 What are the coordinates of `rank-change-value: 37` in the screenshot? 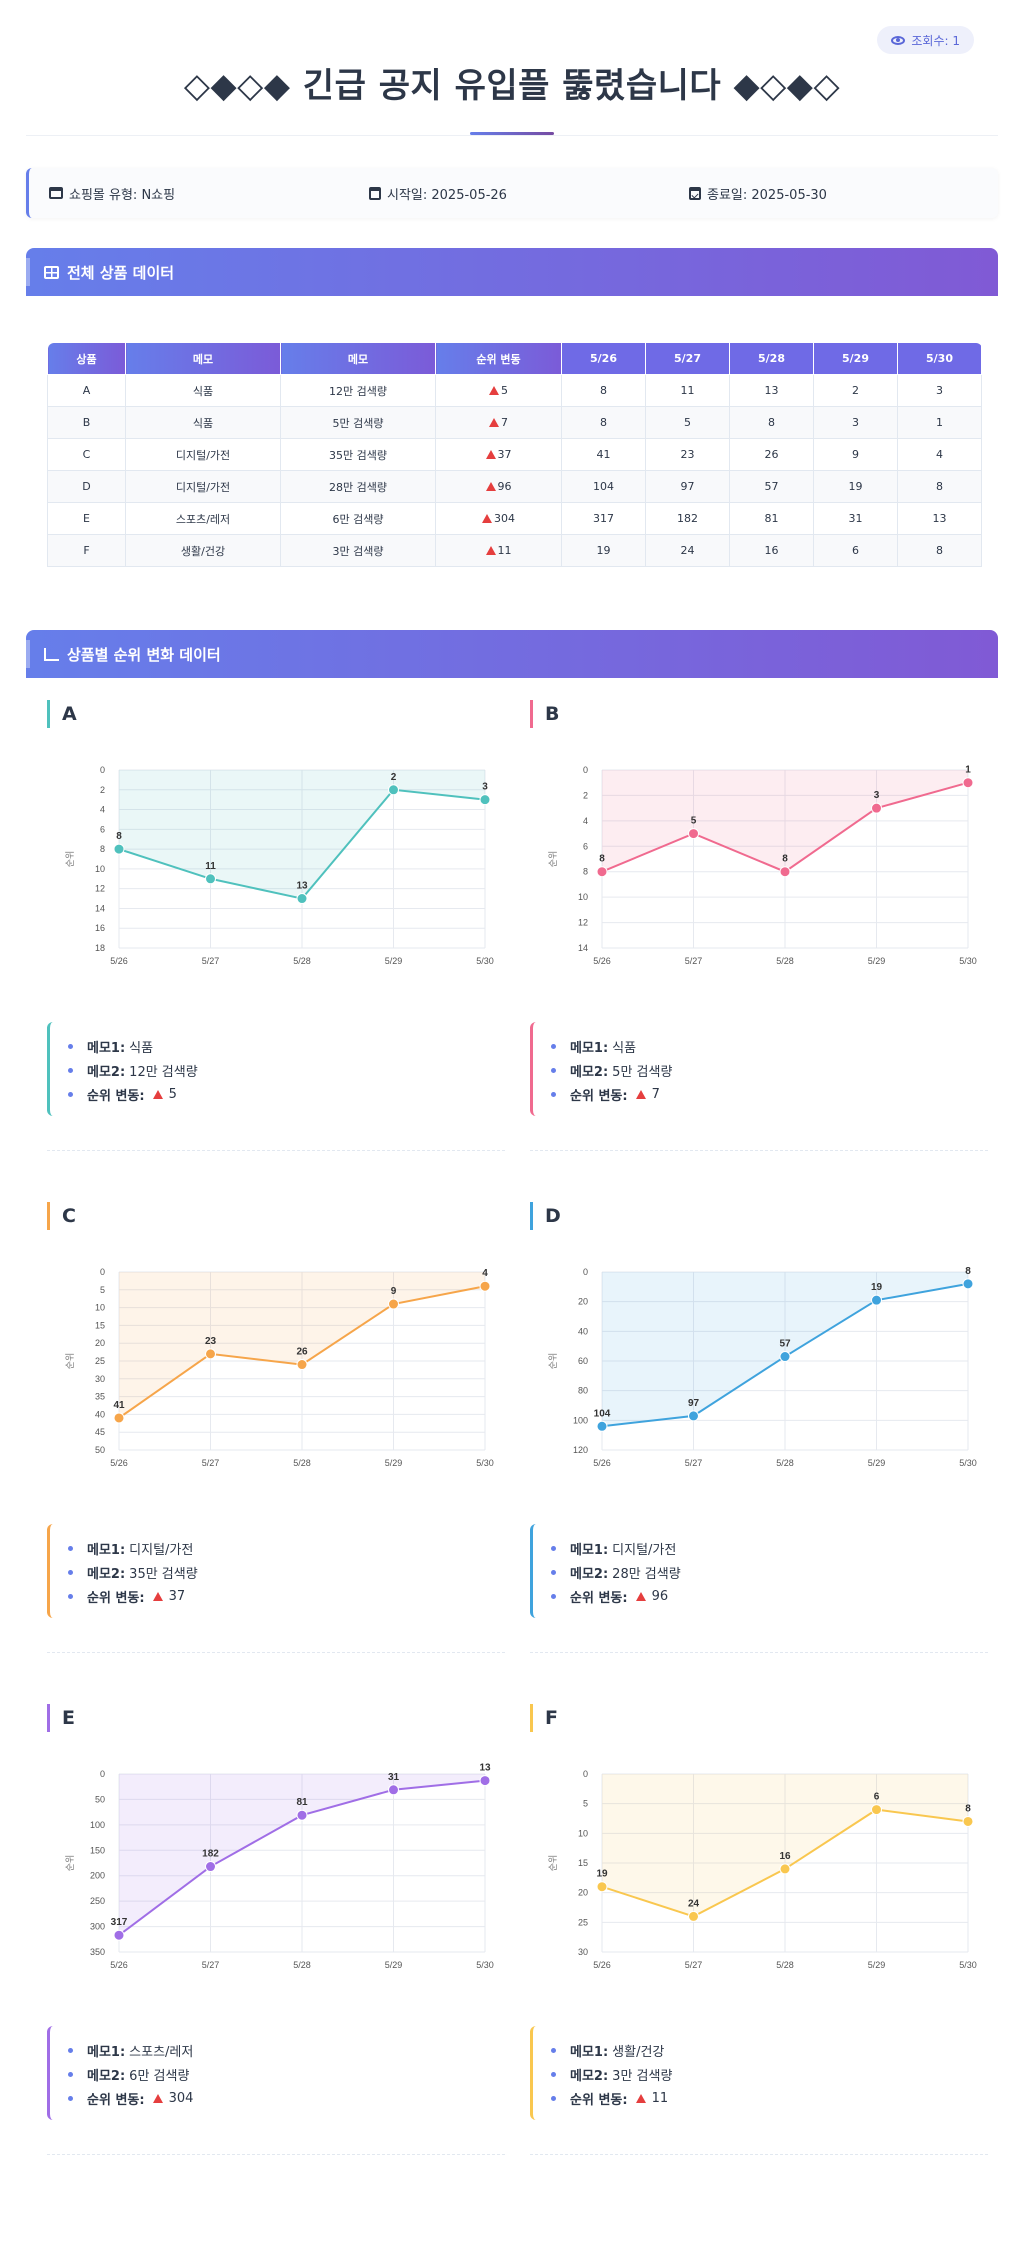 It's located at (504, 454).